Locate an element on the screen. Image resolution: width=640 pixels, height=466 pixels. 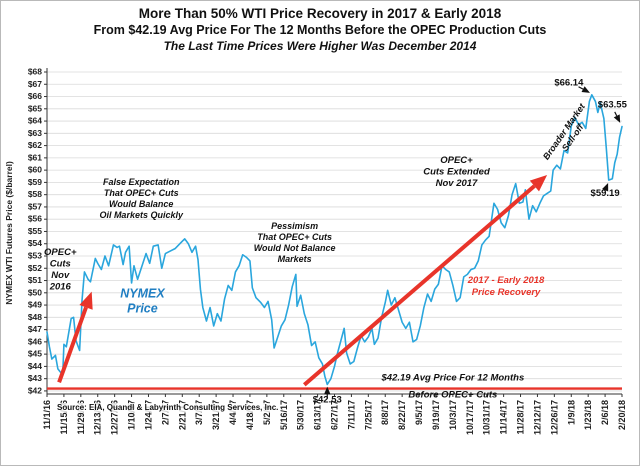
y-tick-label: $60 is located at coordinates (35, 170).